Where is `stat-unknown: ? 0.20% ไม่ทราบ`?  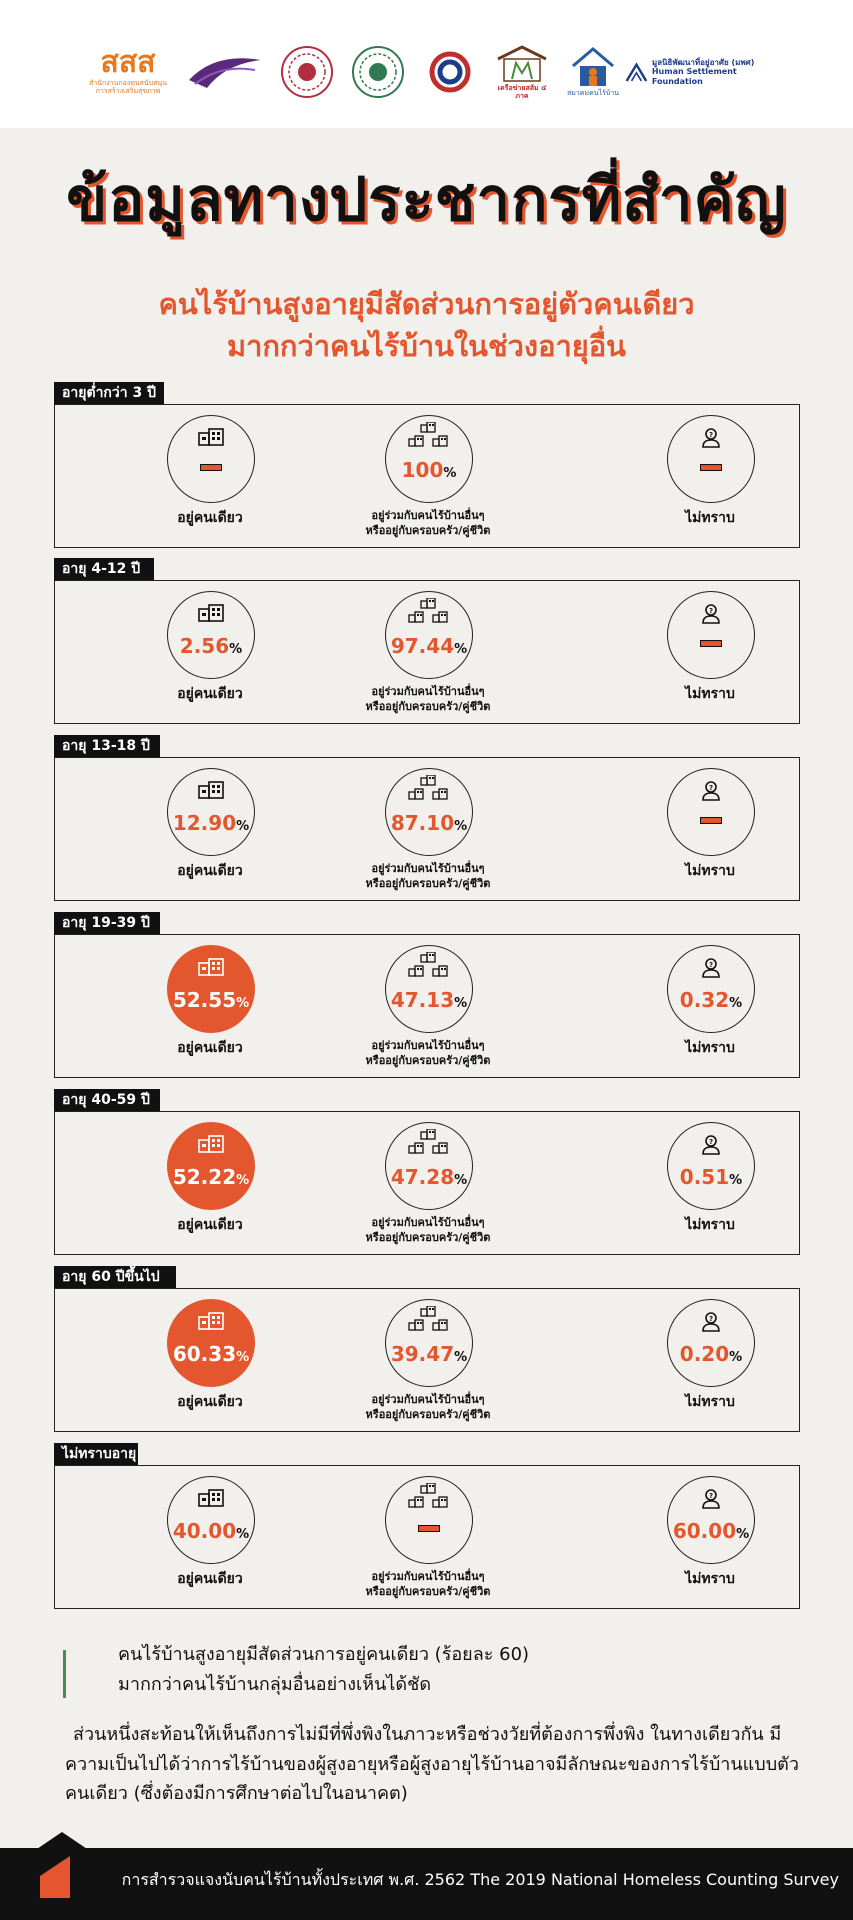 stat-unknown: ? 0.20% ไม่ทราบ is located at coordinates (710, 1362).